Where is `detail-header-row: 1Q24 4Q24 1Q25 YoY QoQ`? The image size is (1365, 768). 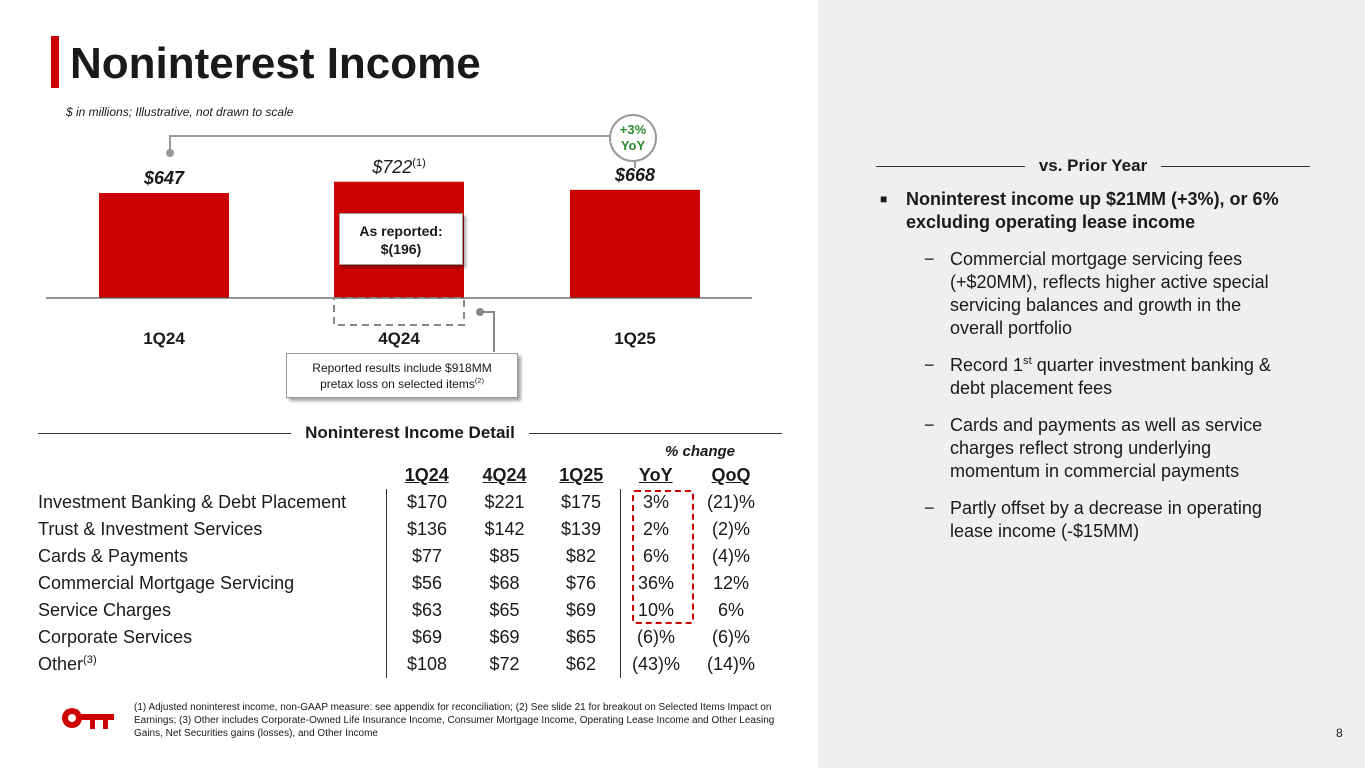 detail-header-row: 1Q24 4Q24 1Q25 YoY QoQ is located at coordinates (402, 475).